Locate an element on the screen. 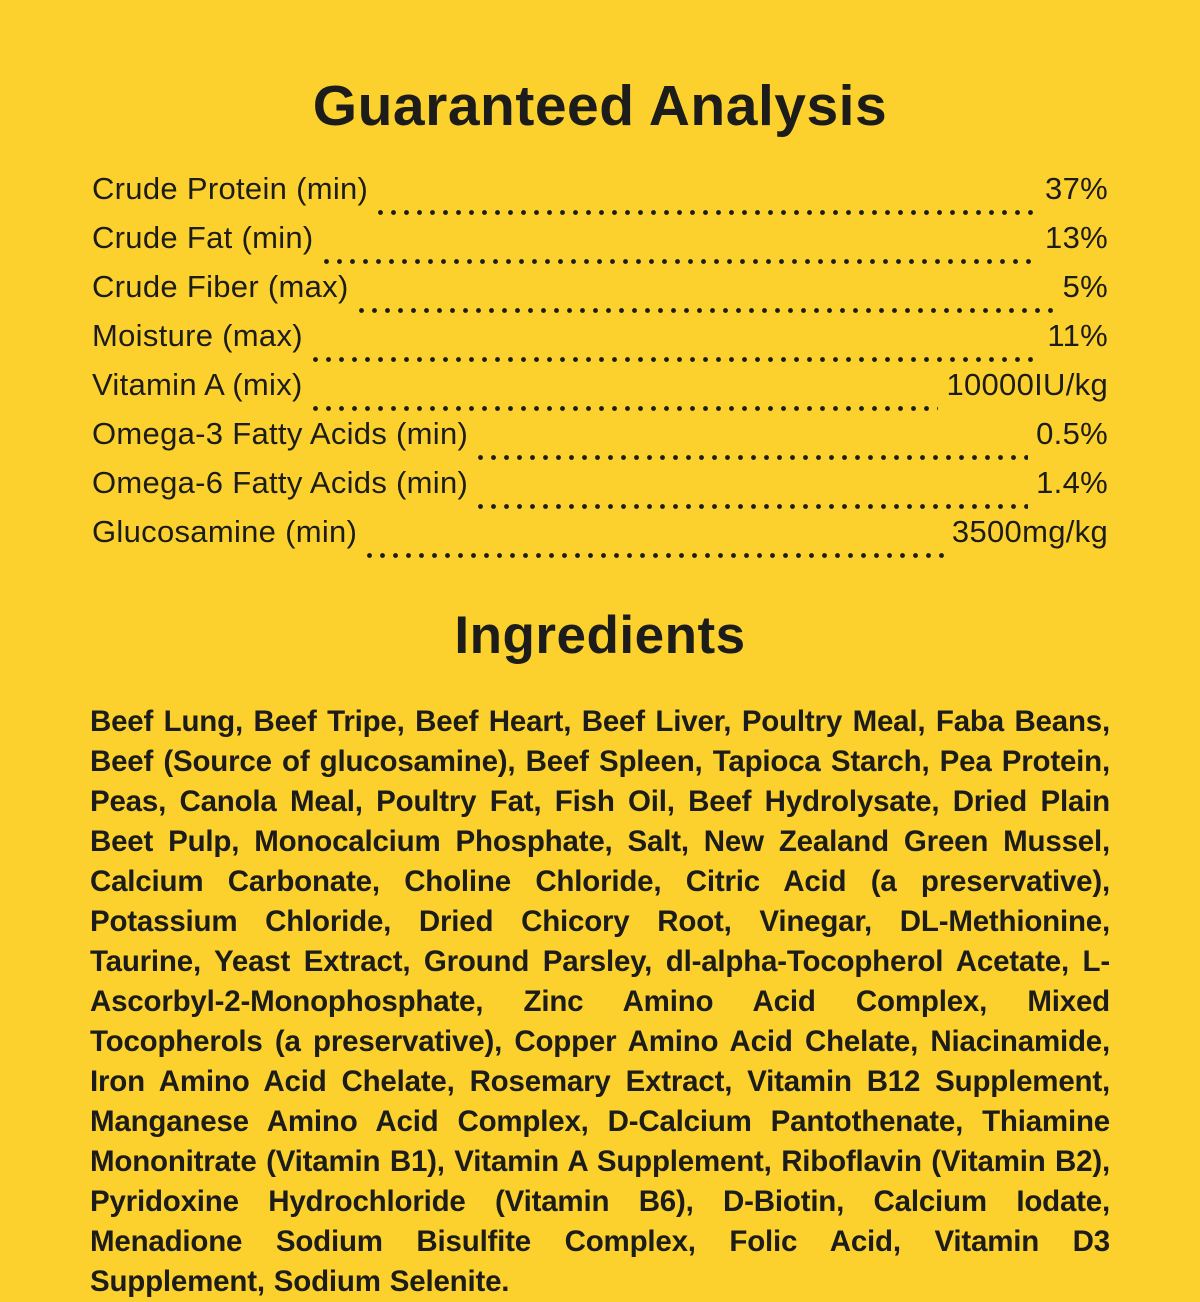 The height and width of the screenshot is (1302, 1200). analysis-row: Omega-6 Fatty Acids (min) 1.4% is located at coordinates (600, 489).